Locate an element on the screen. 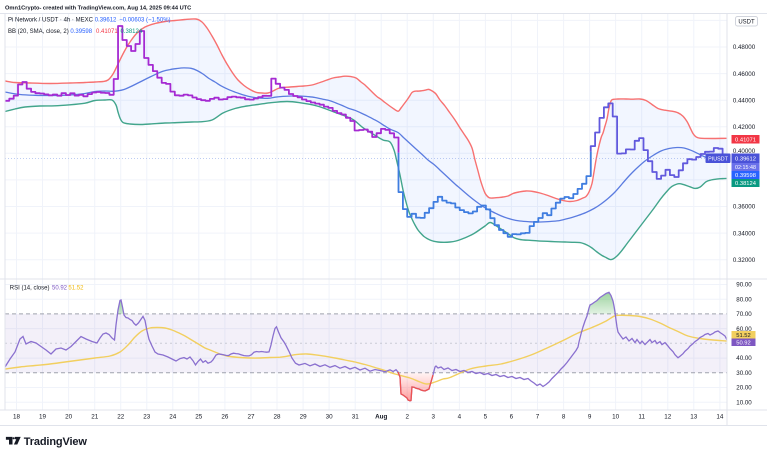 This screenshot has height=456, width=767. svg-text: 7 is located at coordinates (538, 416).